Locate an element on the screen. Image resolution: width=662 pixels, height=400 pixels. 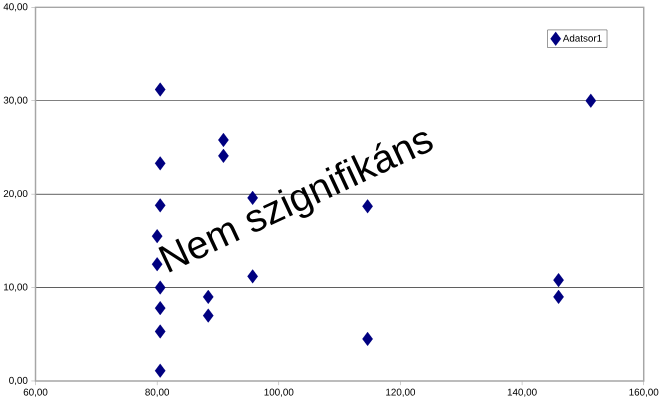
x-tick-label: 60,00 is located at coordinates (36, 392).